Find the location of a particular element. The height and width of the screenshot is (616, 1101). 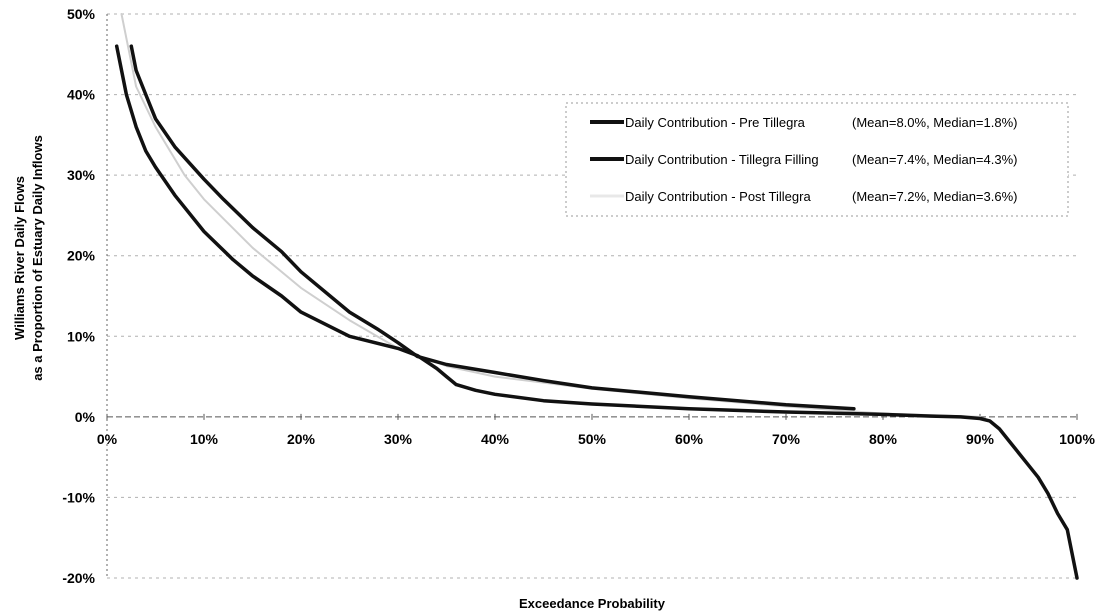

y-tick-label: 50% is located at coordinates (81, 14).